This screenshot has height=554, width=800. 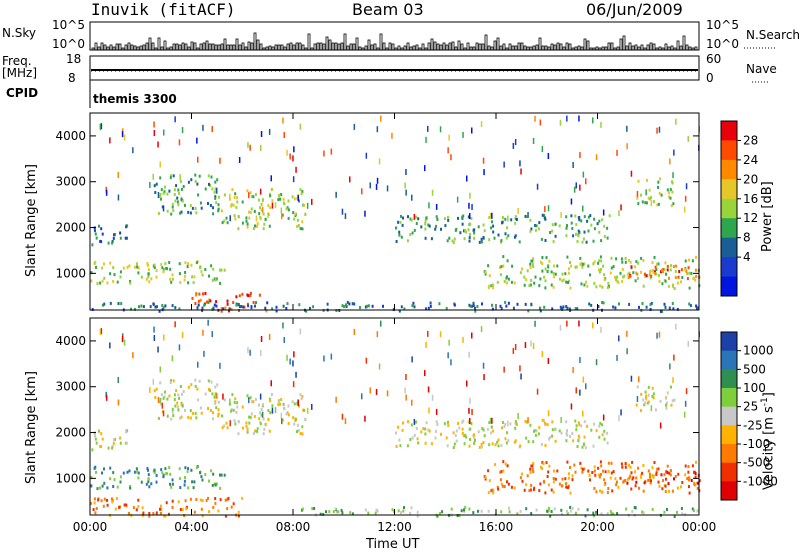 What do you see at coordinates (722, 44) in the screenshot?
I see `nsearch-tick-bottom: 10^0` at bounding box center [722, 44].